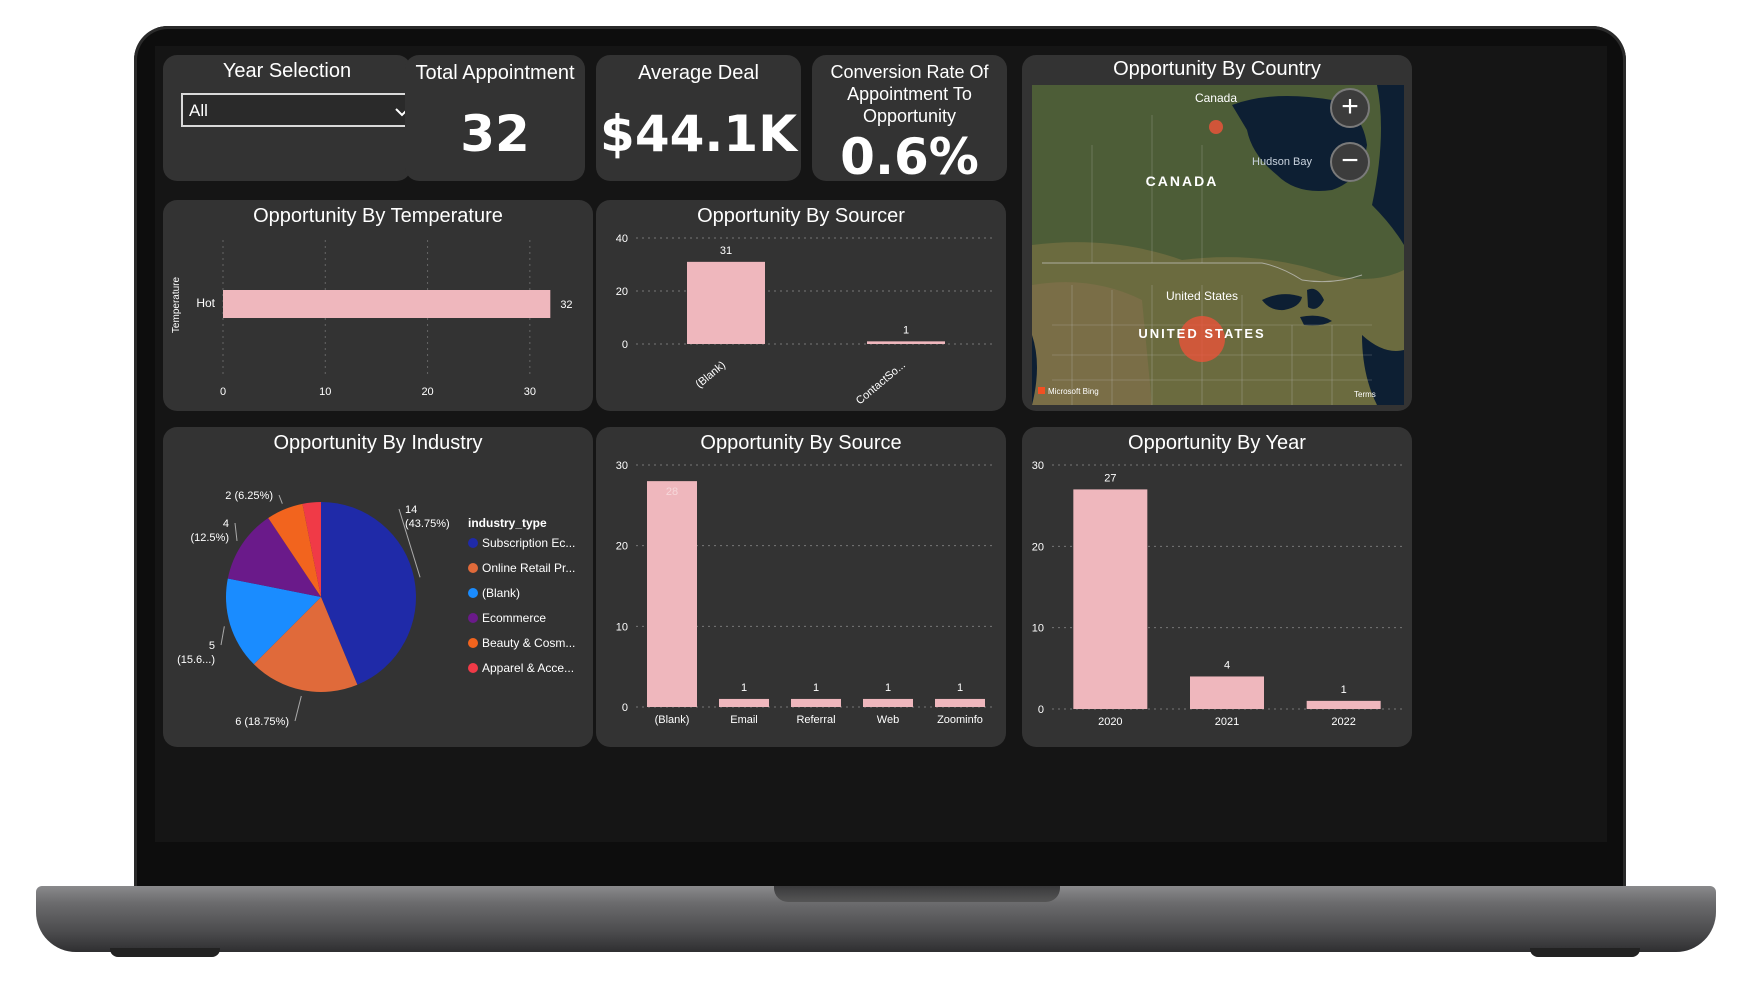  Describe the element at coordinates (1350, 162) in the screenshot. I see `zoom-out-button: −` at that location.